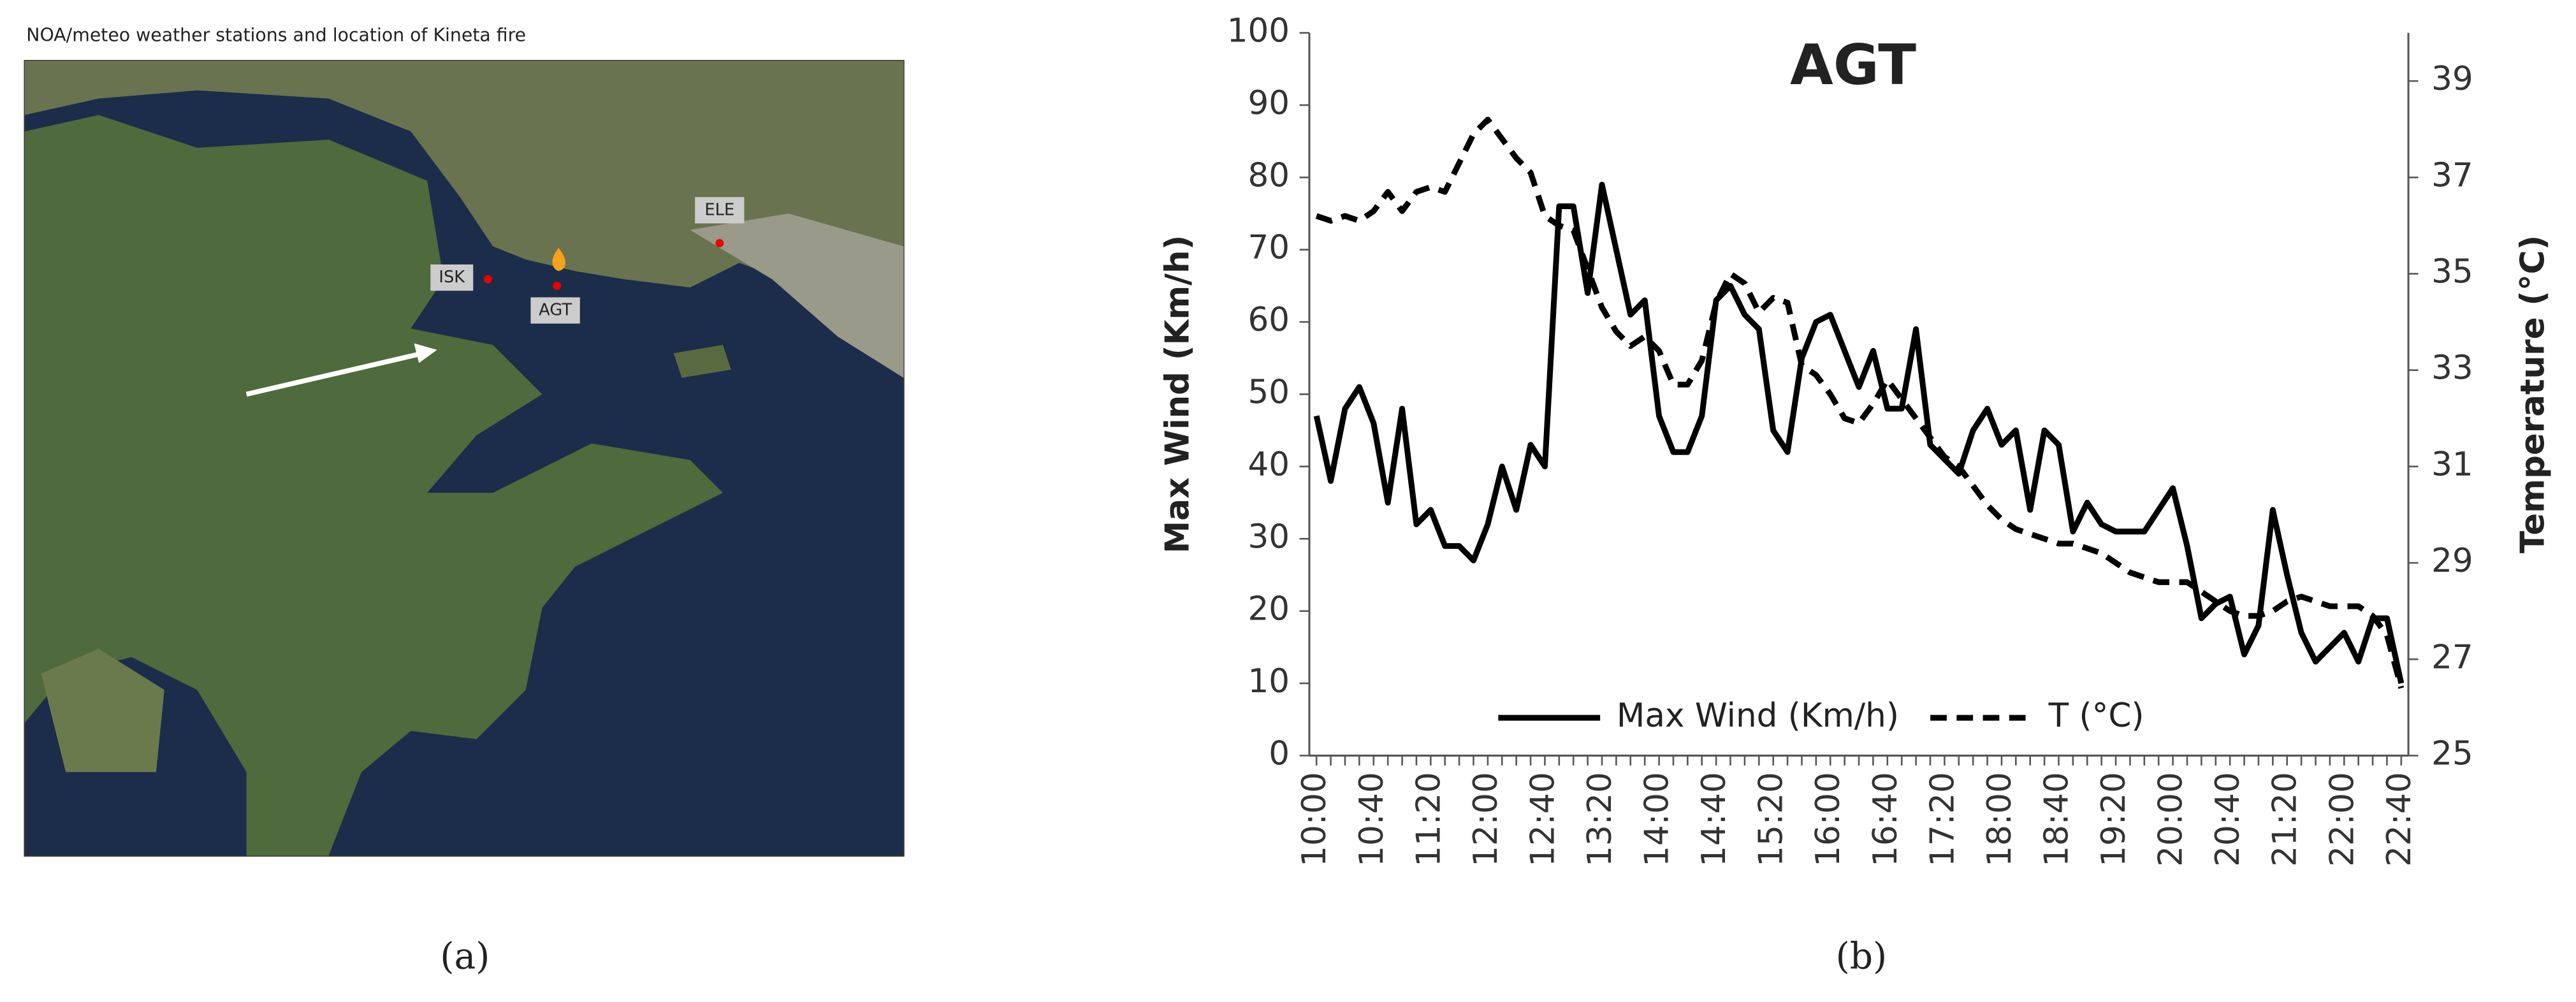  What do you see at coordinates (1886, 819) in the screenshot?
I see `x-tick-label: 16:40` at bounding box center [1886, 819].